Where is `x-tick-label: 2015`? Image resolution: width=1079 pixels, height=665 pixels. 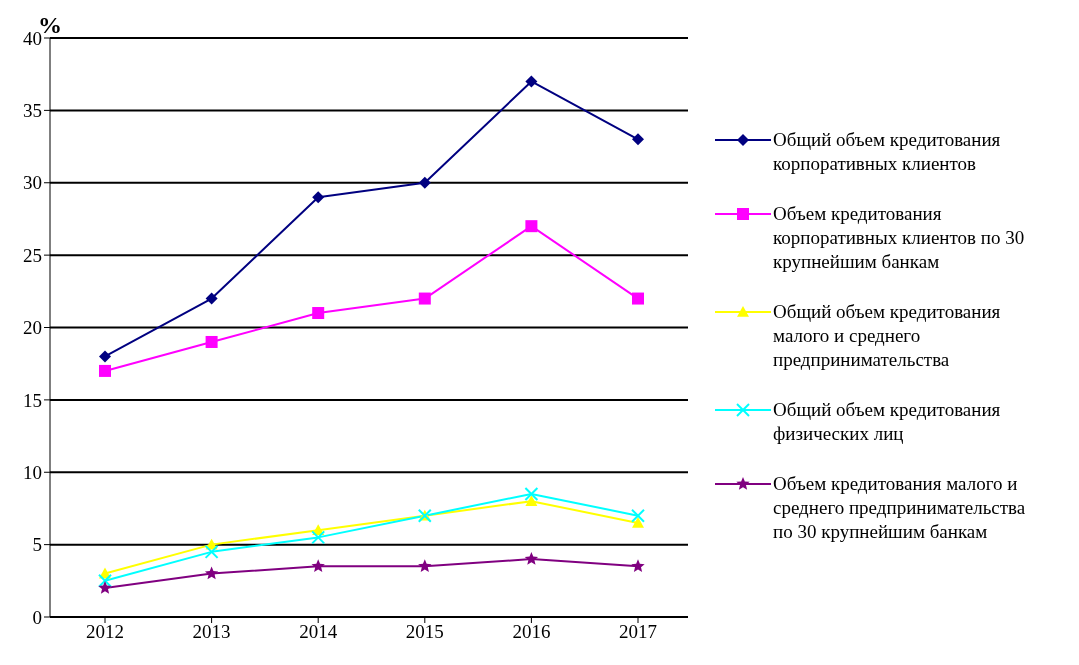
x-tick-label: 2015 is located at coordinates (424, 632).